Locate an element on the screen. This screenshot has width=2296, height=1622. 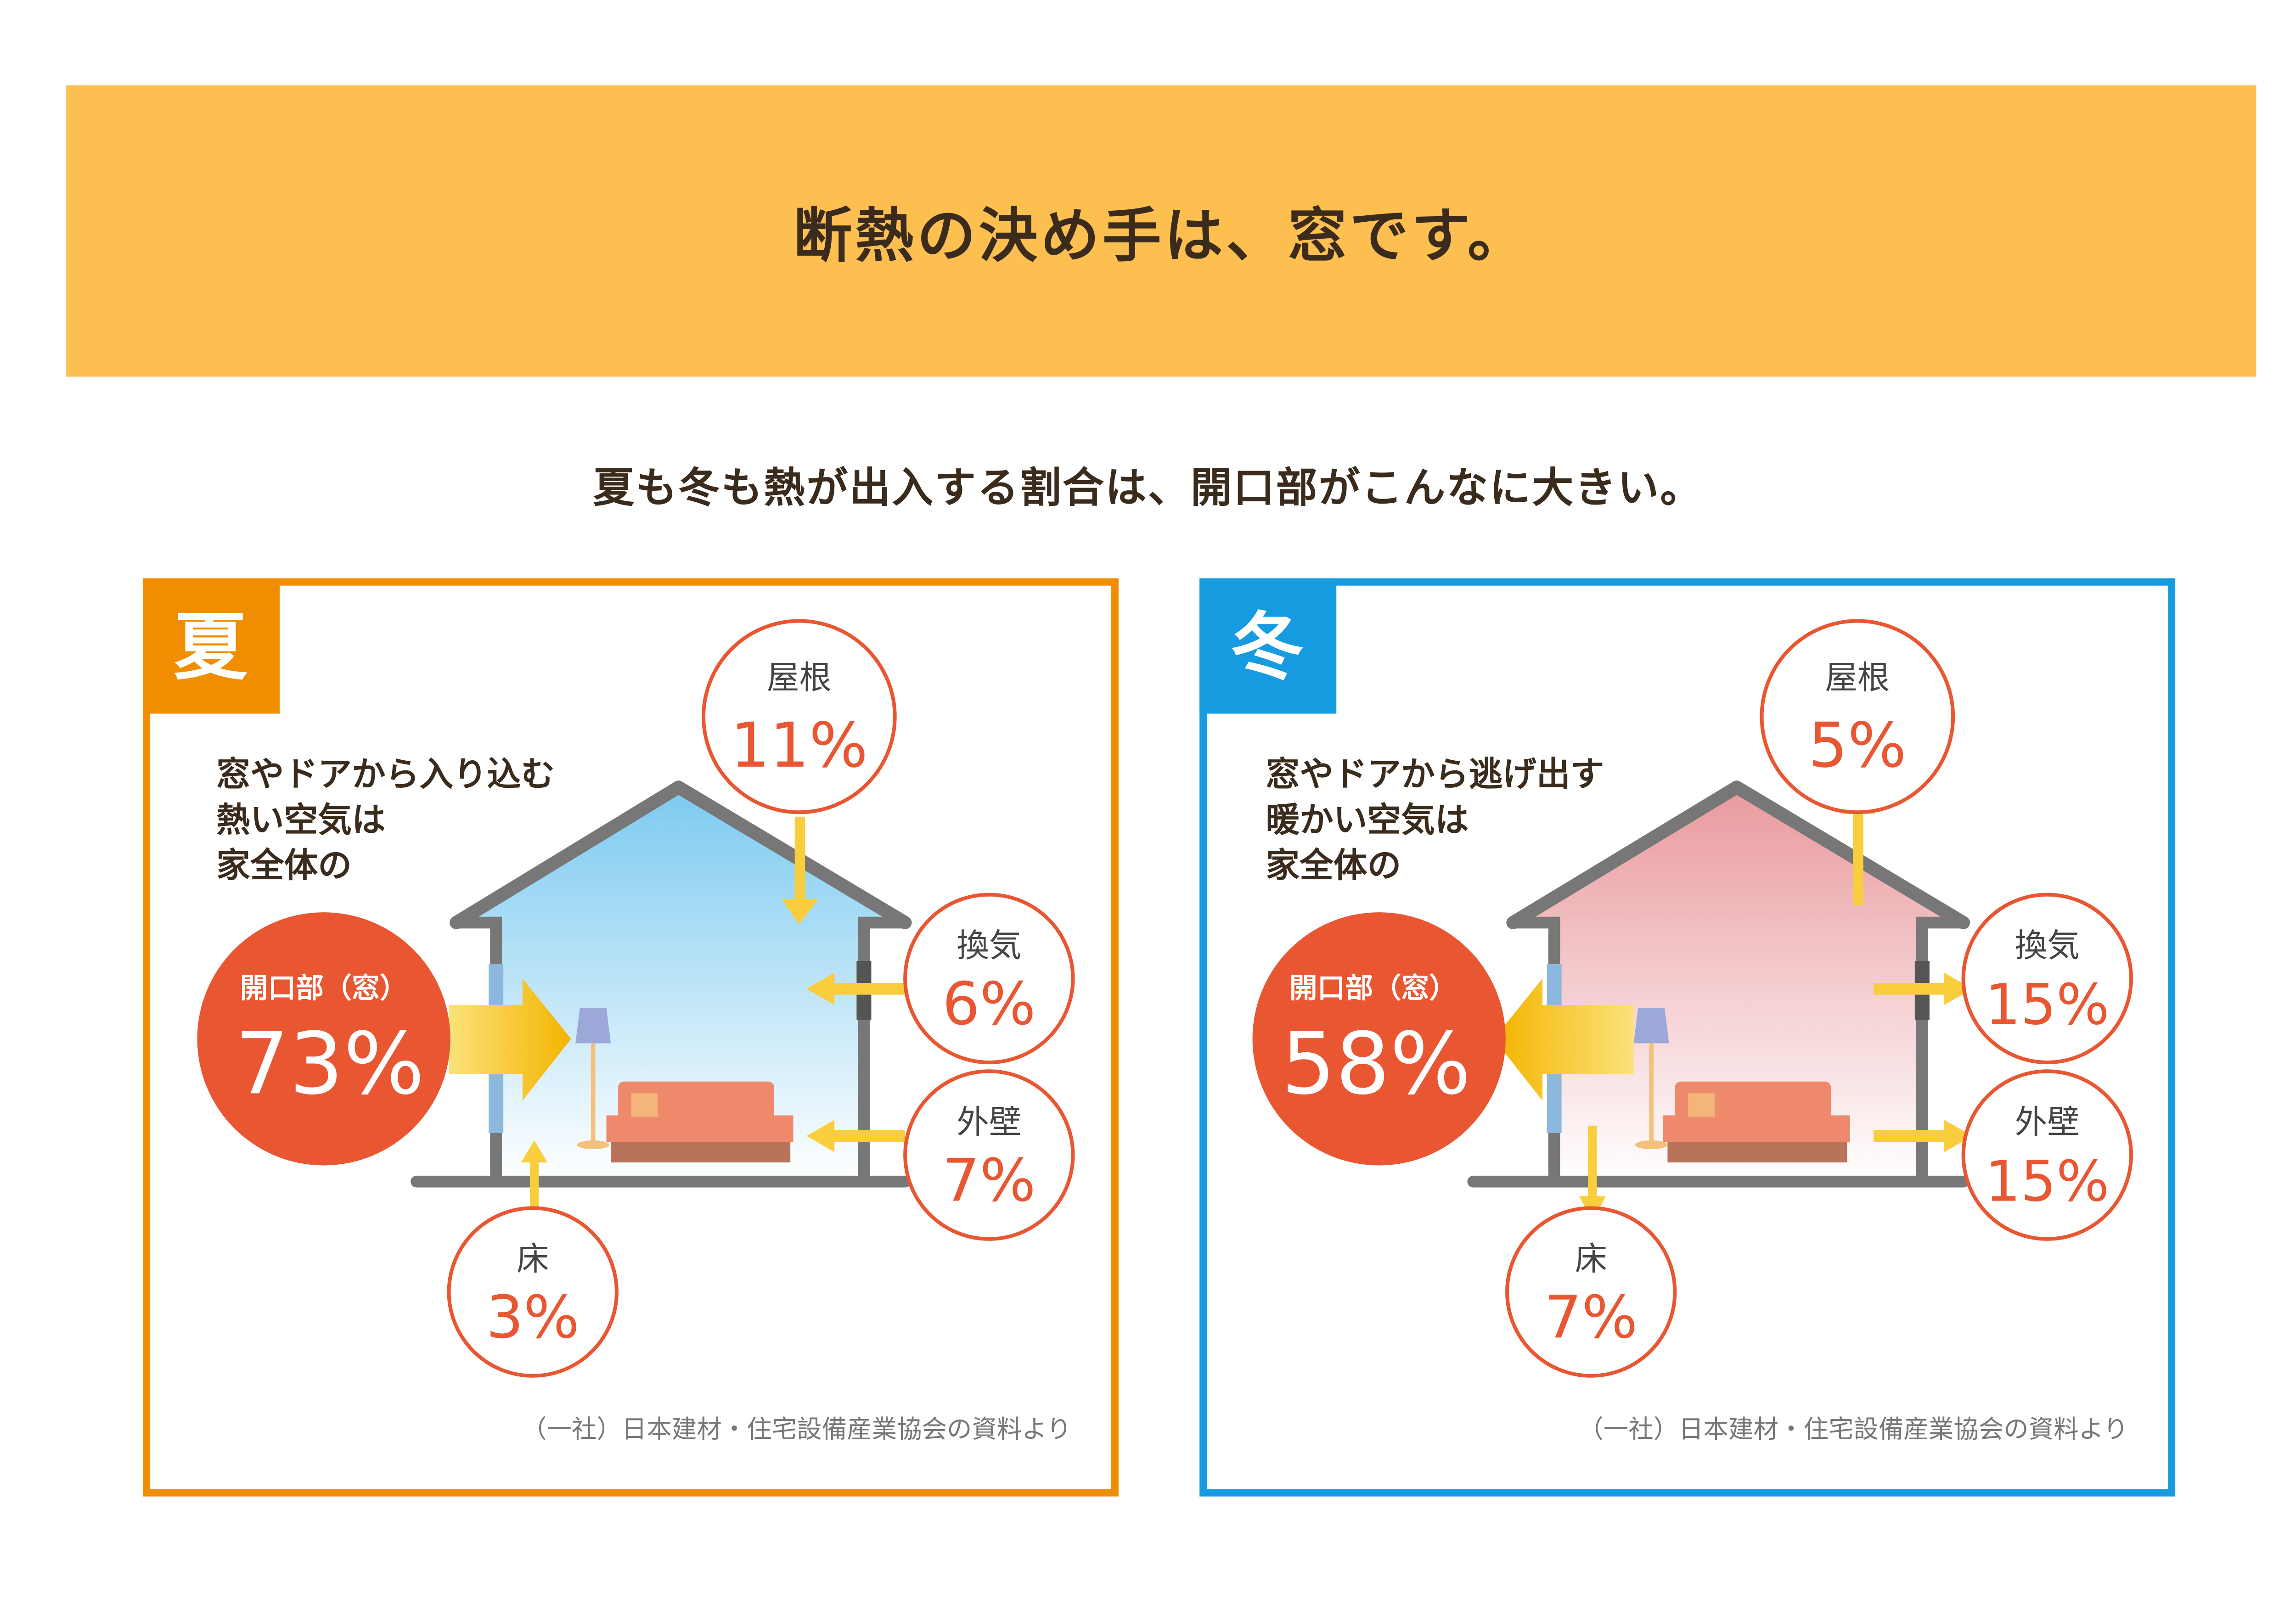
season-label: 冬 is located at coordinates (1267, 647).